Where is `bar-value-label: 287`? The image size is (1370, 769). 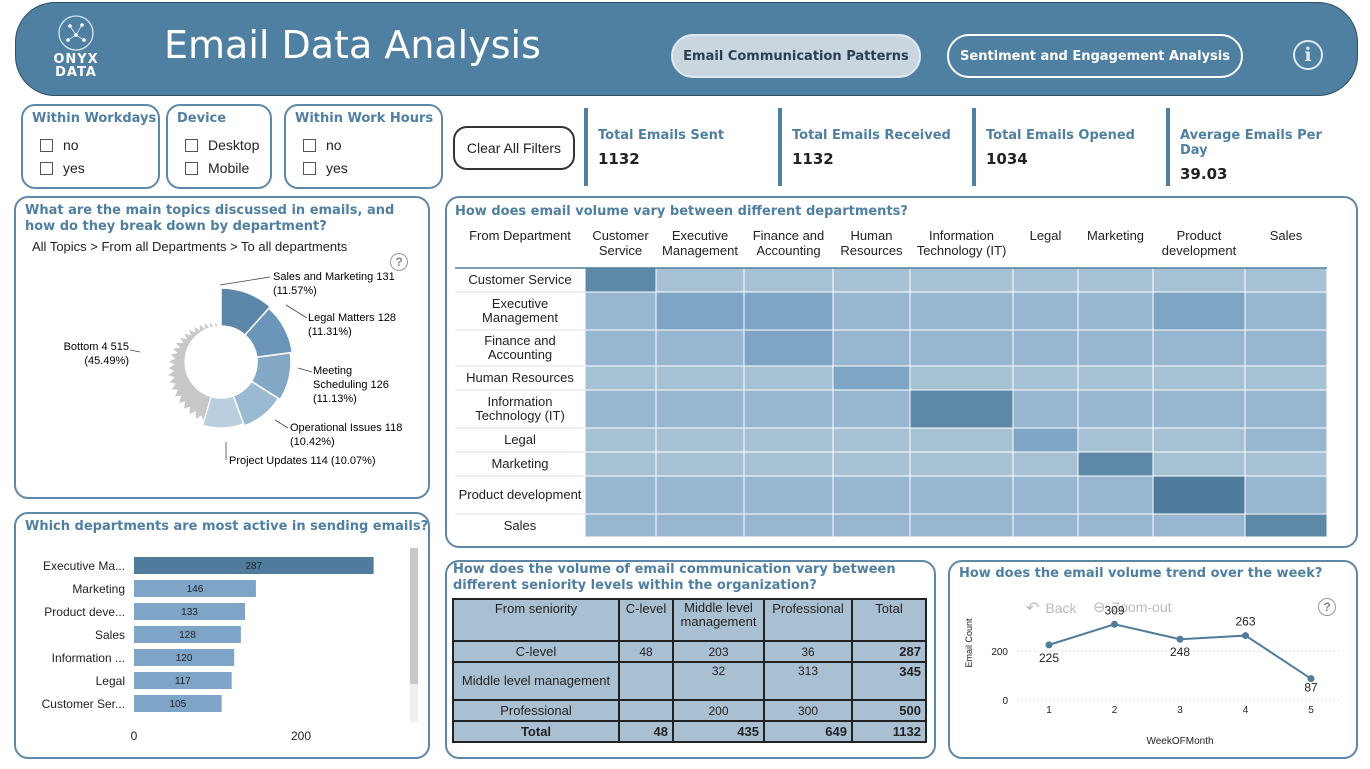
bar-value-label: 287 is located at coordinates (253, 566).